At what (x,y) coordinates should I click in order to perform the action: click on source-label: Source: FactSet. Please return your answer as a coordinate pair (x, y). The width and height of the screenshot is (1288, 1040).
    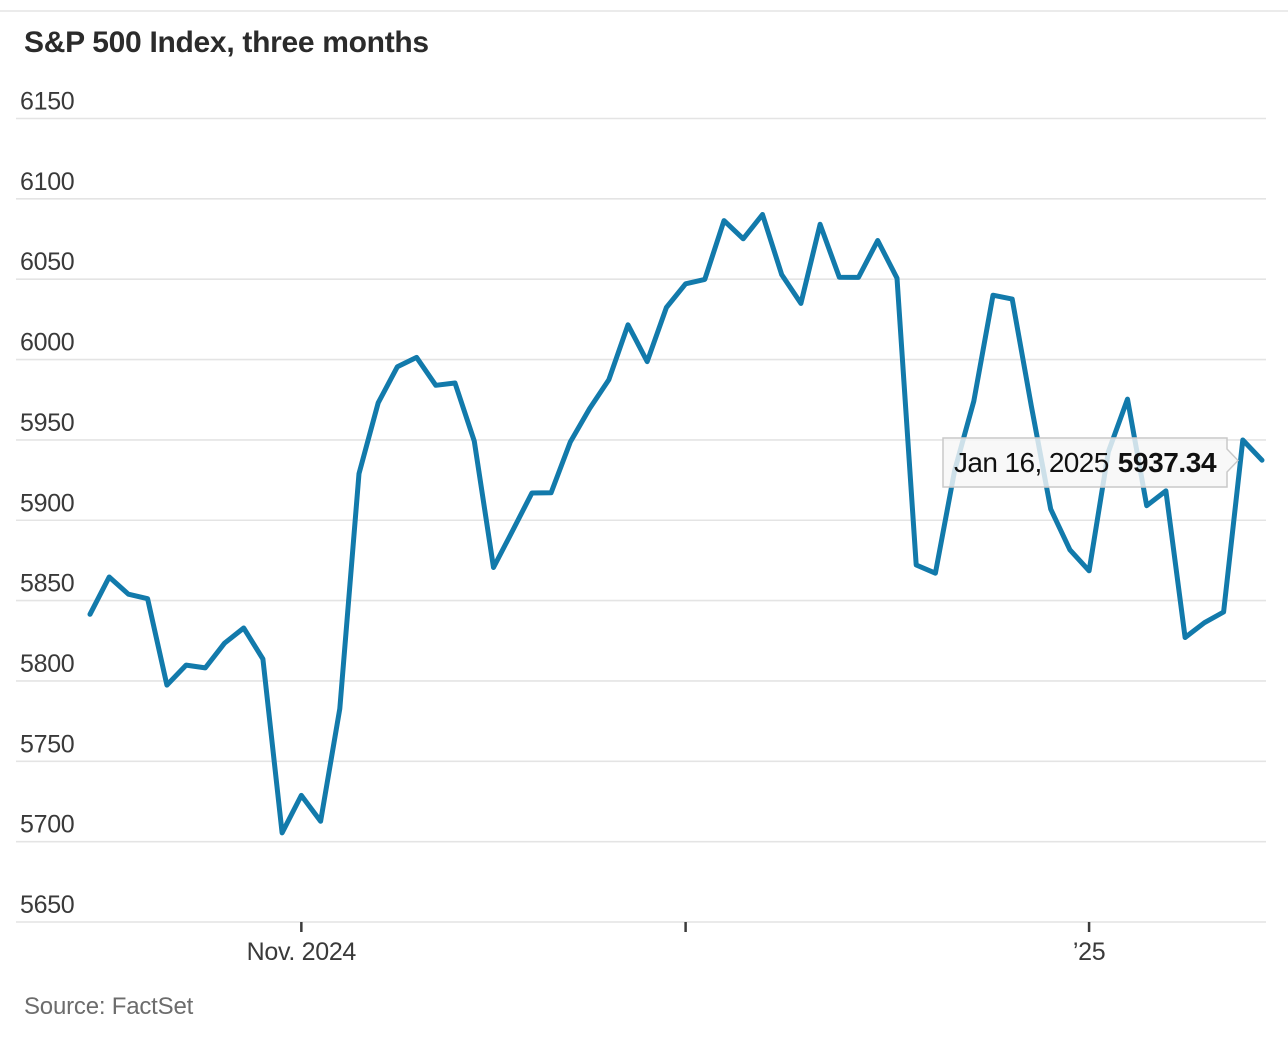
    Looking at the image, I should click on (109, 1006).